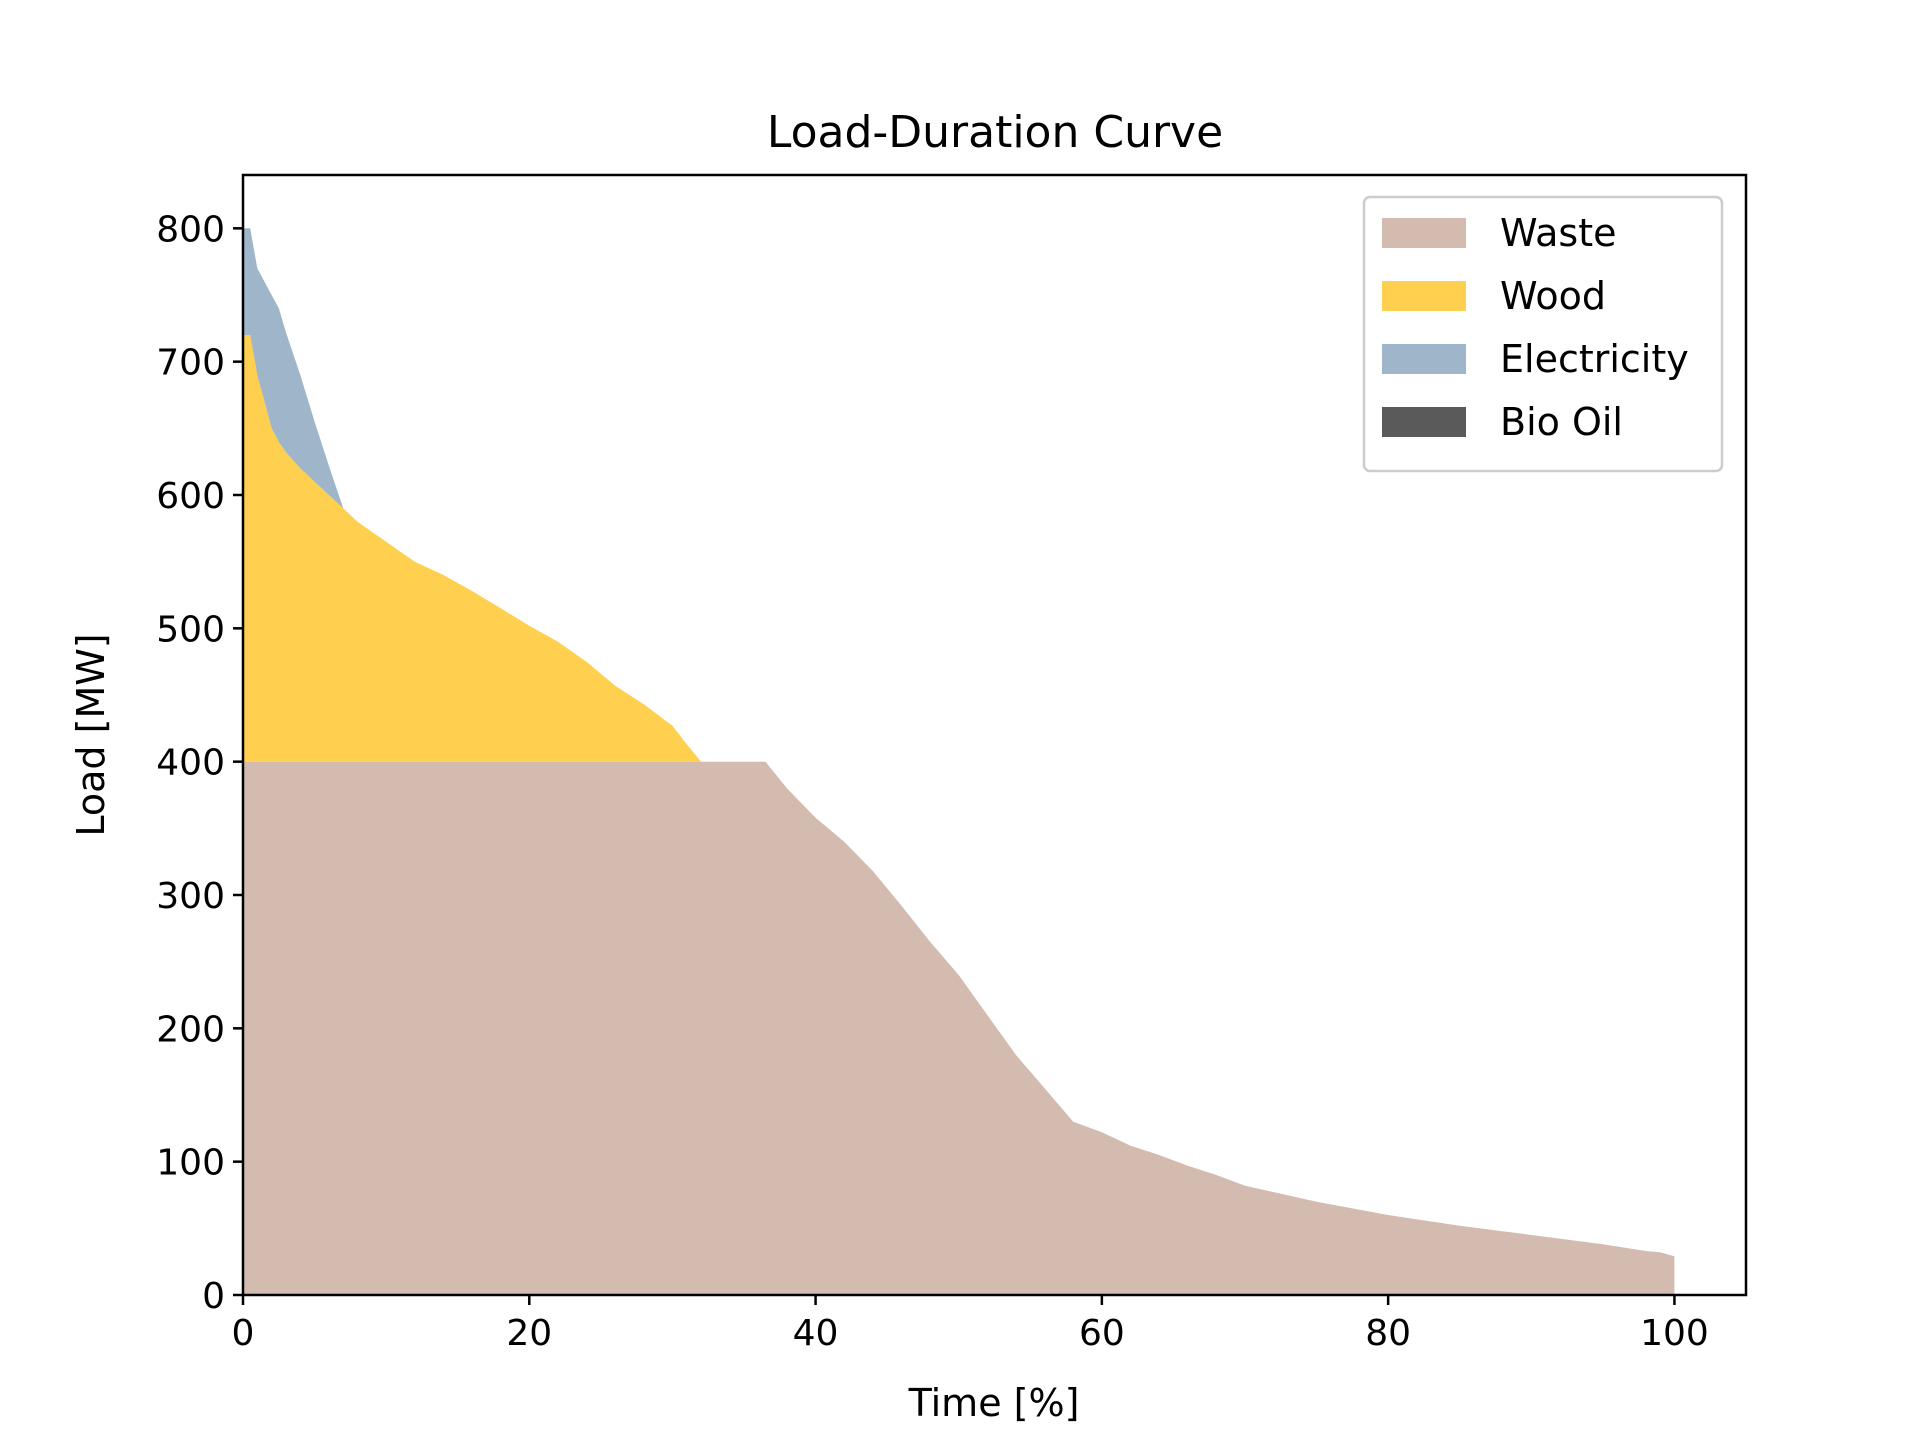 This screenshot has height=1440, width=1920. What do you see at coordinates (190, 629) in the screenshot?
I see `y-tick-label: 500` at bounding box center [190, 629].